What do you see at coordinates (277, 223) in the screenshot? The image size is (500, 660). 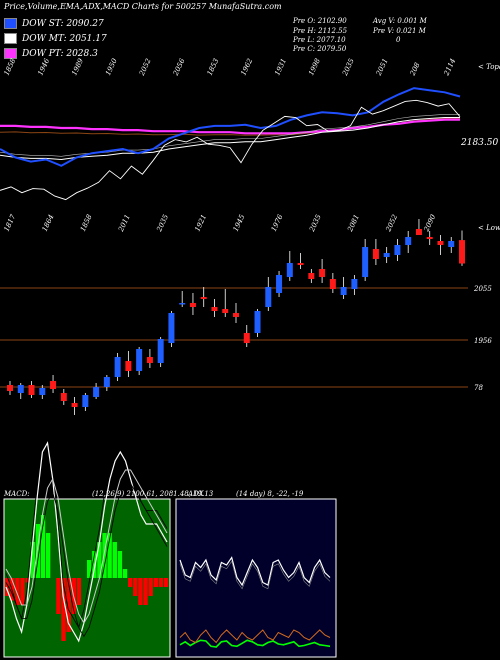 I see `ema-bottom-tick: 1976` at bounding box center [277, 223].